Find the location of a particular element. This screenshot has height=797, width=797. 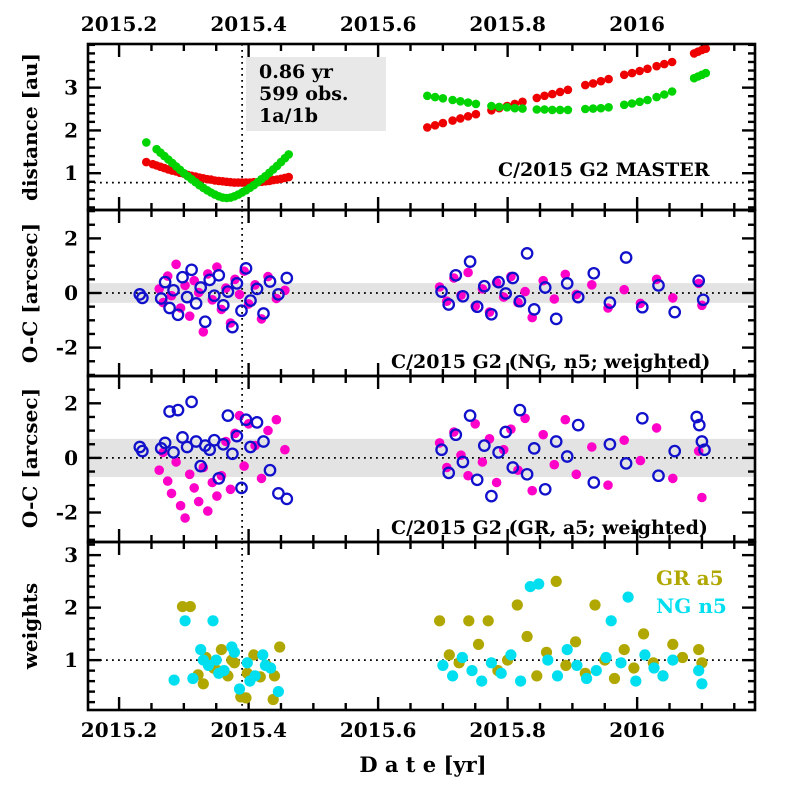

annotation-box: 0.86 yr 599 obs. 1a/1b is located at coordinates (316, 94).